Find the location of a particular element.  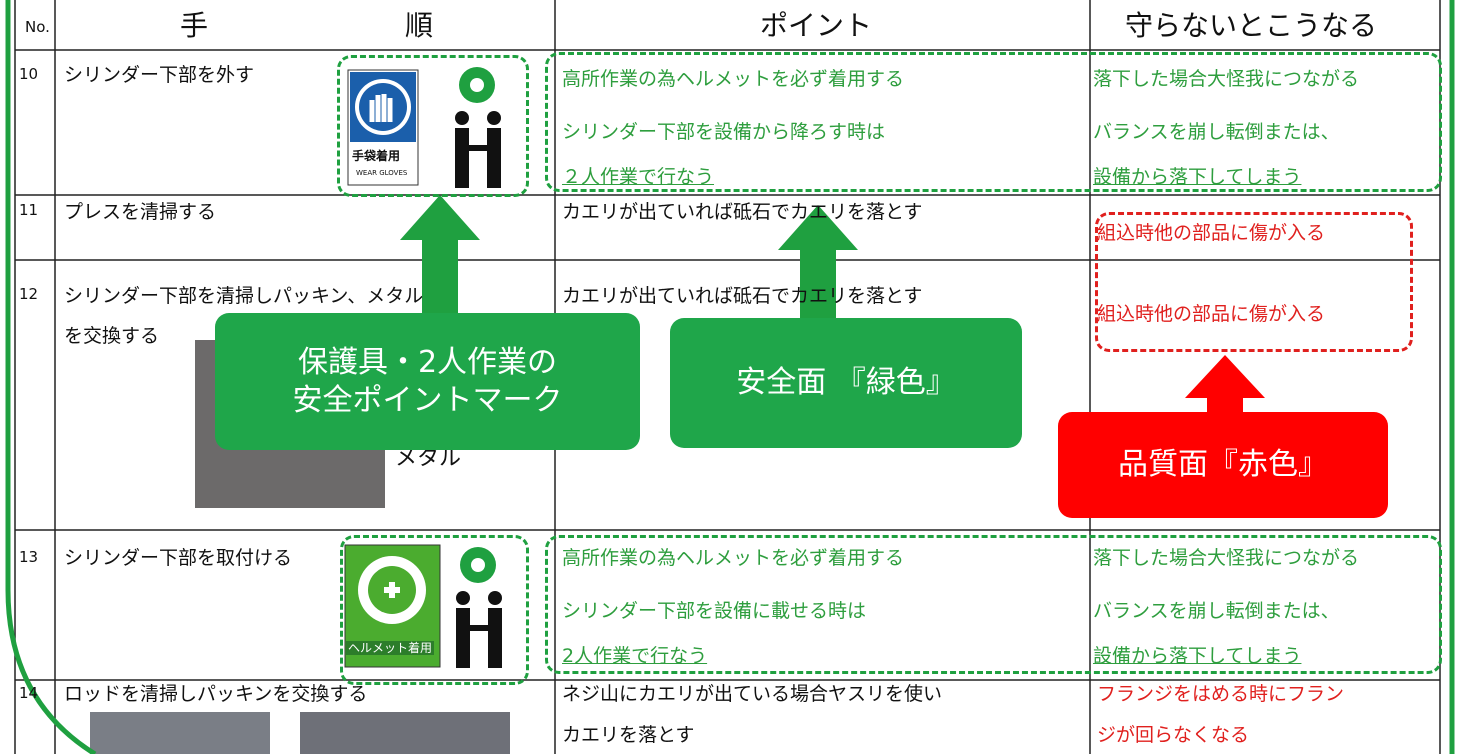

row-no: 14 is located at coordinates (29, 693).